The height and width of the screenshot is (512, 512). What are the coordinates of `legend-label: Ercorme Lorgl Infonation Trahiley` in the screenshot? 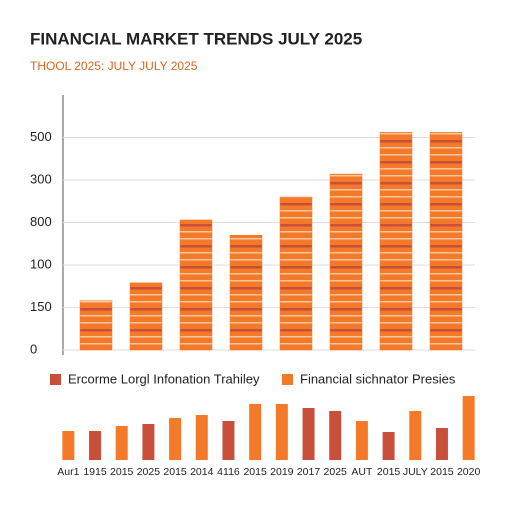 It's located at (164, 378).